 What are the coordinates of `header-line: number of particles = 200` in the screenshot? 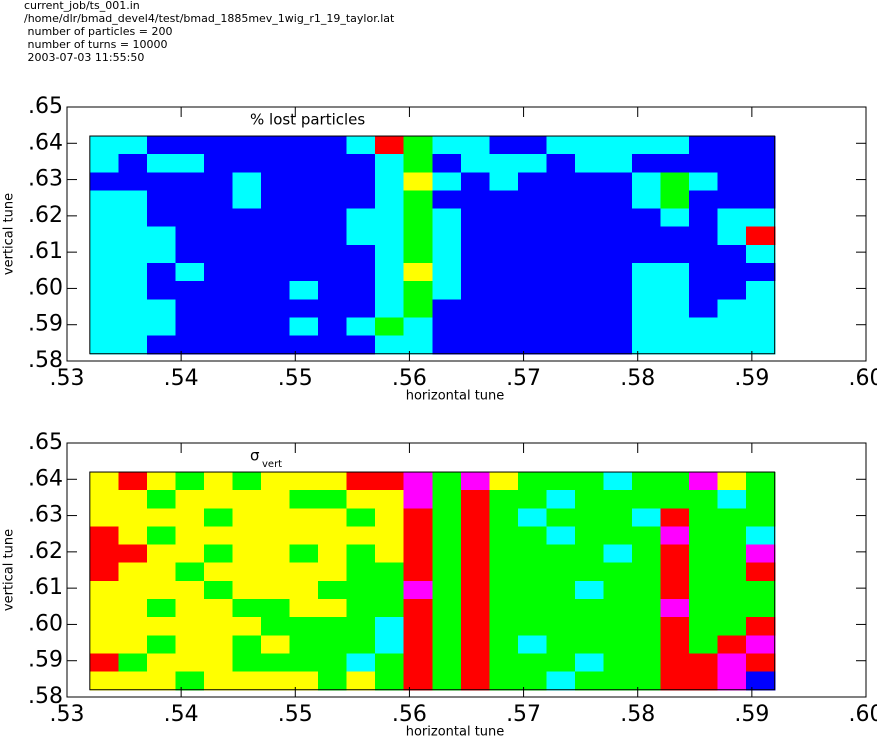 It's located at (98, 31).